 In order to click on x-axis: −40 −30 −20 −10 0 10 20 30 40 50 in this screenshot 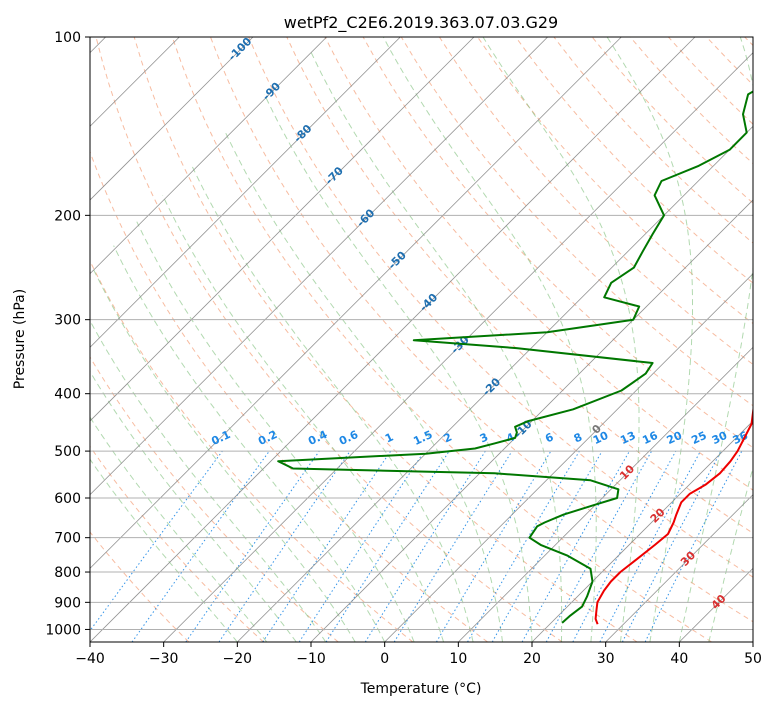, I will do `click(418, 654)`.